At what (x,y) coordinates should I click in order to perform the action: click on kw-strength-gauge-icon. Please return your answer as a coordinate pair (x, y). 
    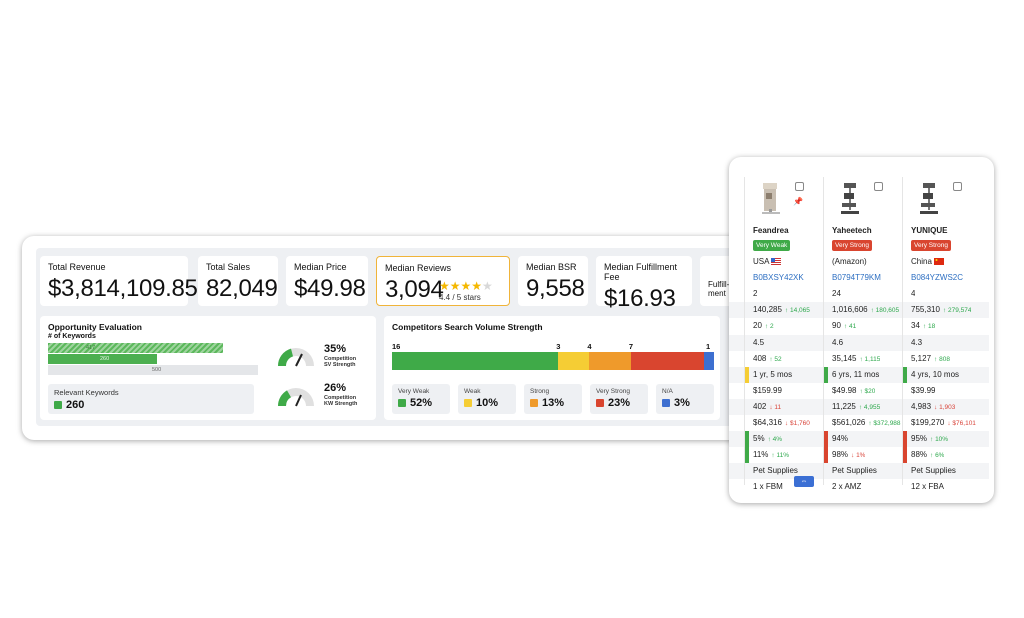
    Looking at the image, I should click on (296, 397).